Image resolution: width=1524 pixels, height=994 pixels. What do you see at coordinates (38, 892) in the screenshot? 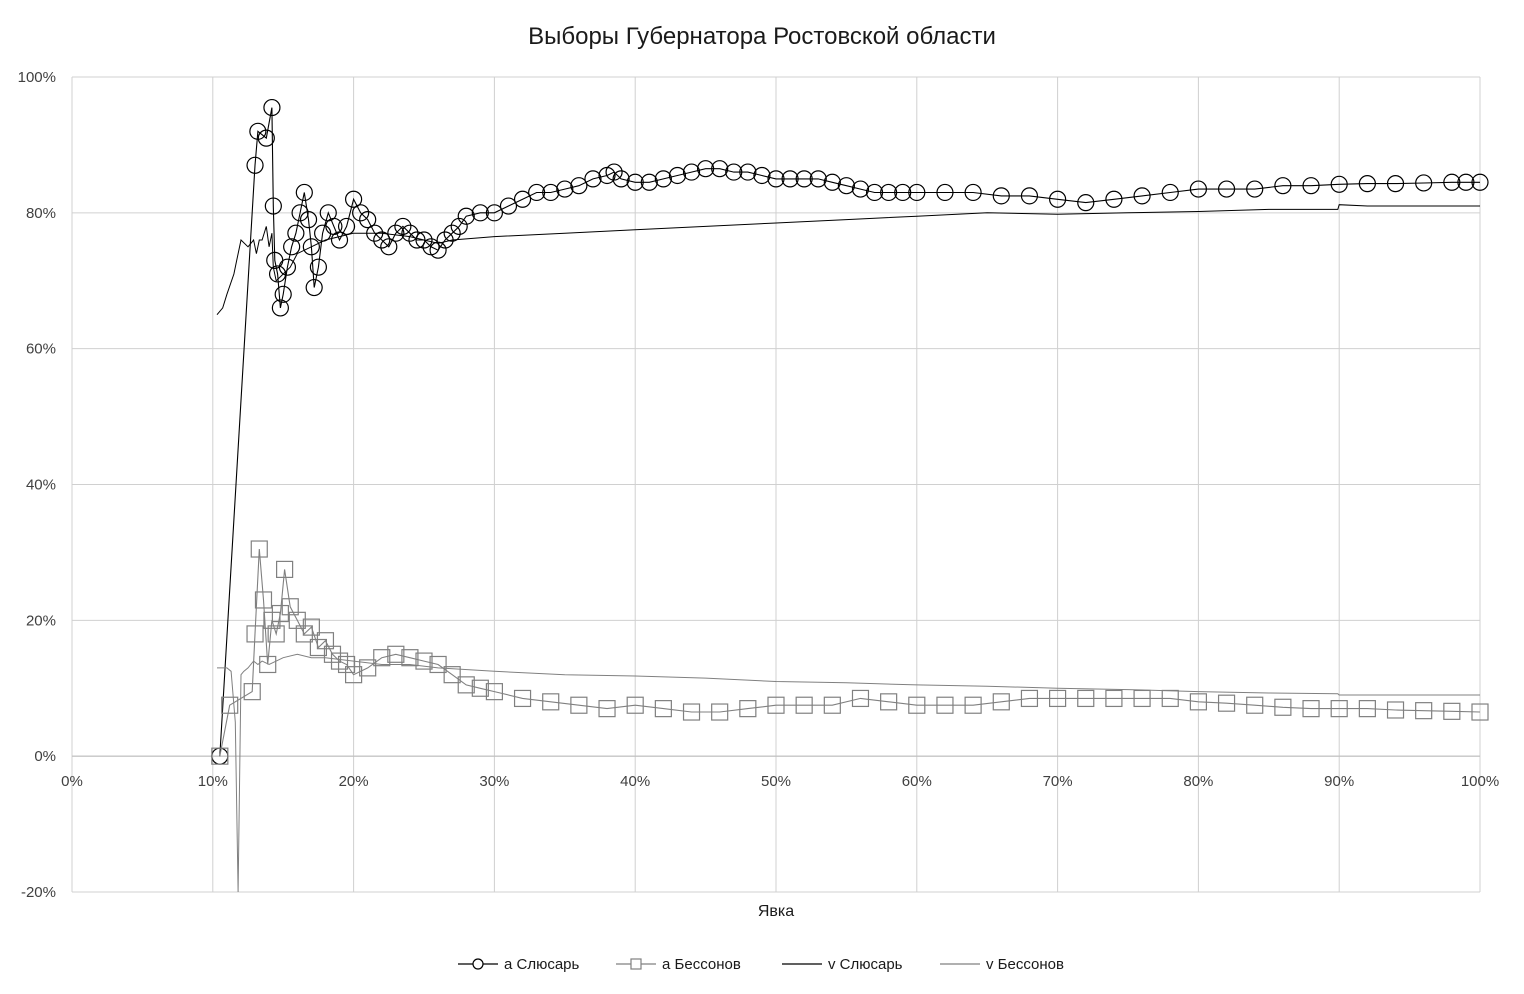
I see `y-tick-label: -20%` at bounding box center [38, 892].